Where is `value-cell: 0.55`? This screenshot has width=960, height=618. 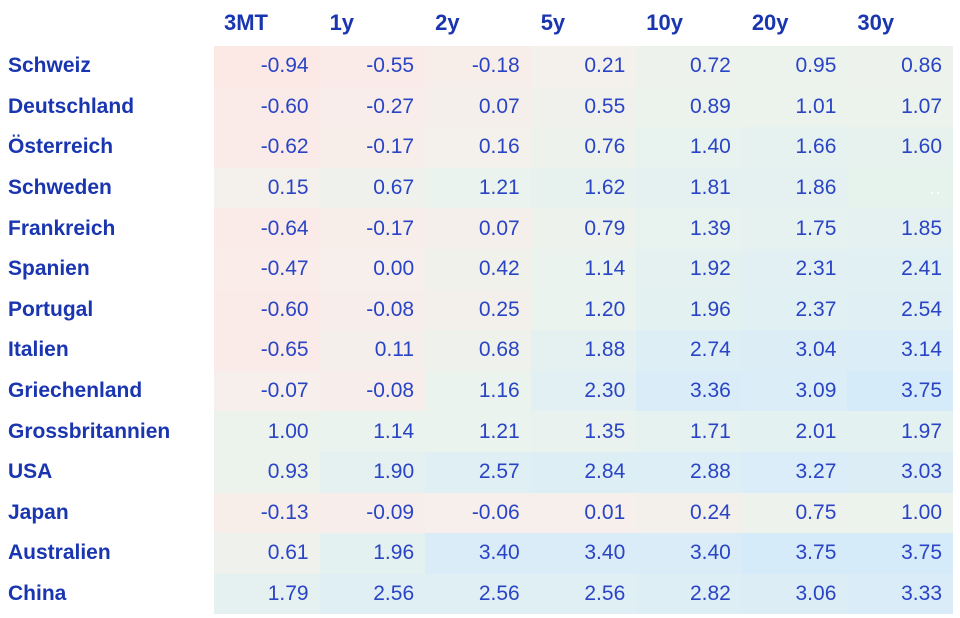
value-cell: 0.55 is located at coordinates (583, 107).